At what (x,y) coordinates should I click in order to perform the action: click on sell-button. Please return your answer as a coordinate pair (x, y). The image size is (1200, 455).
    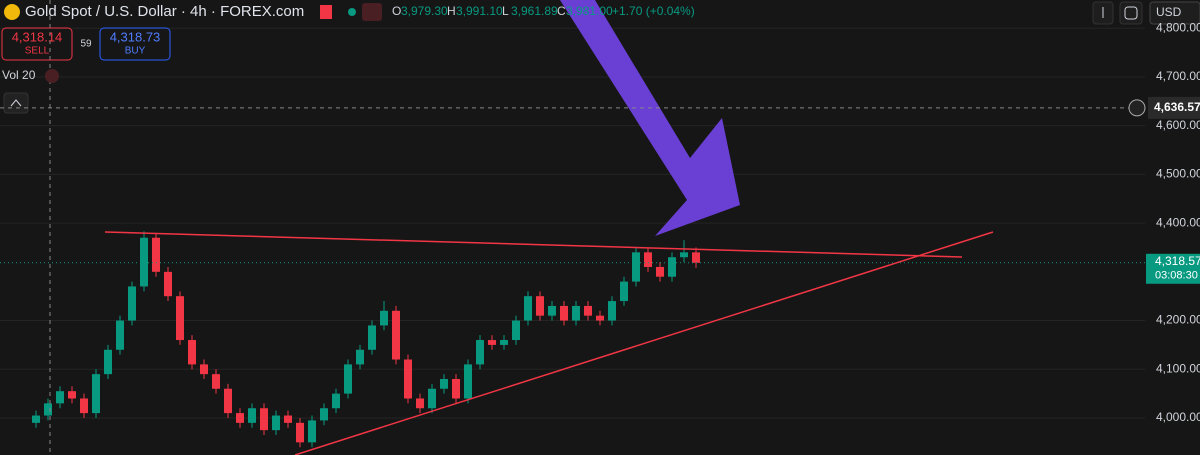
    Looking at the image, I should click on (37, 44).